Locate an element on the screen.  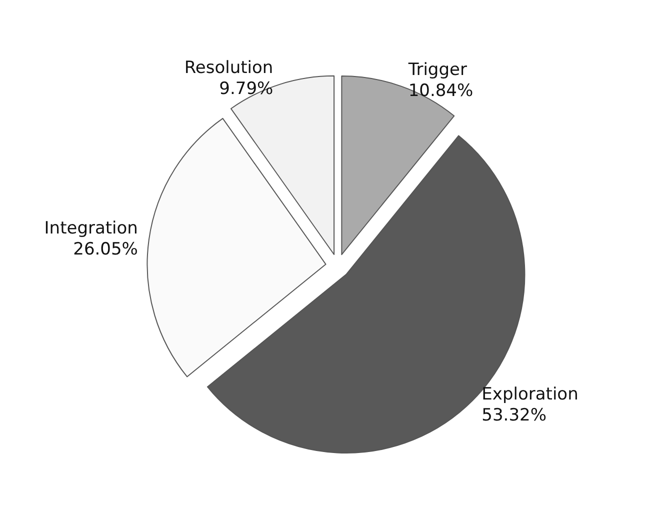
data-label: 9.79% is located at coordinates (246, 89).